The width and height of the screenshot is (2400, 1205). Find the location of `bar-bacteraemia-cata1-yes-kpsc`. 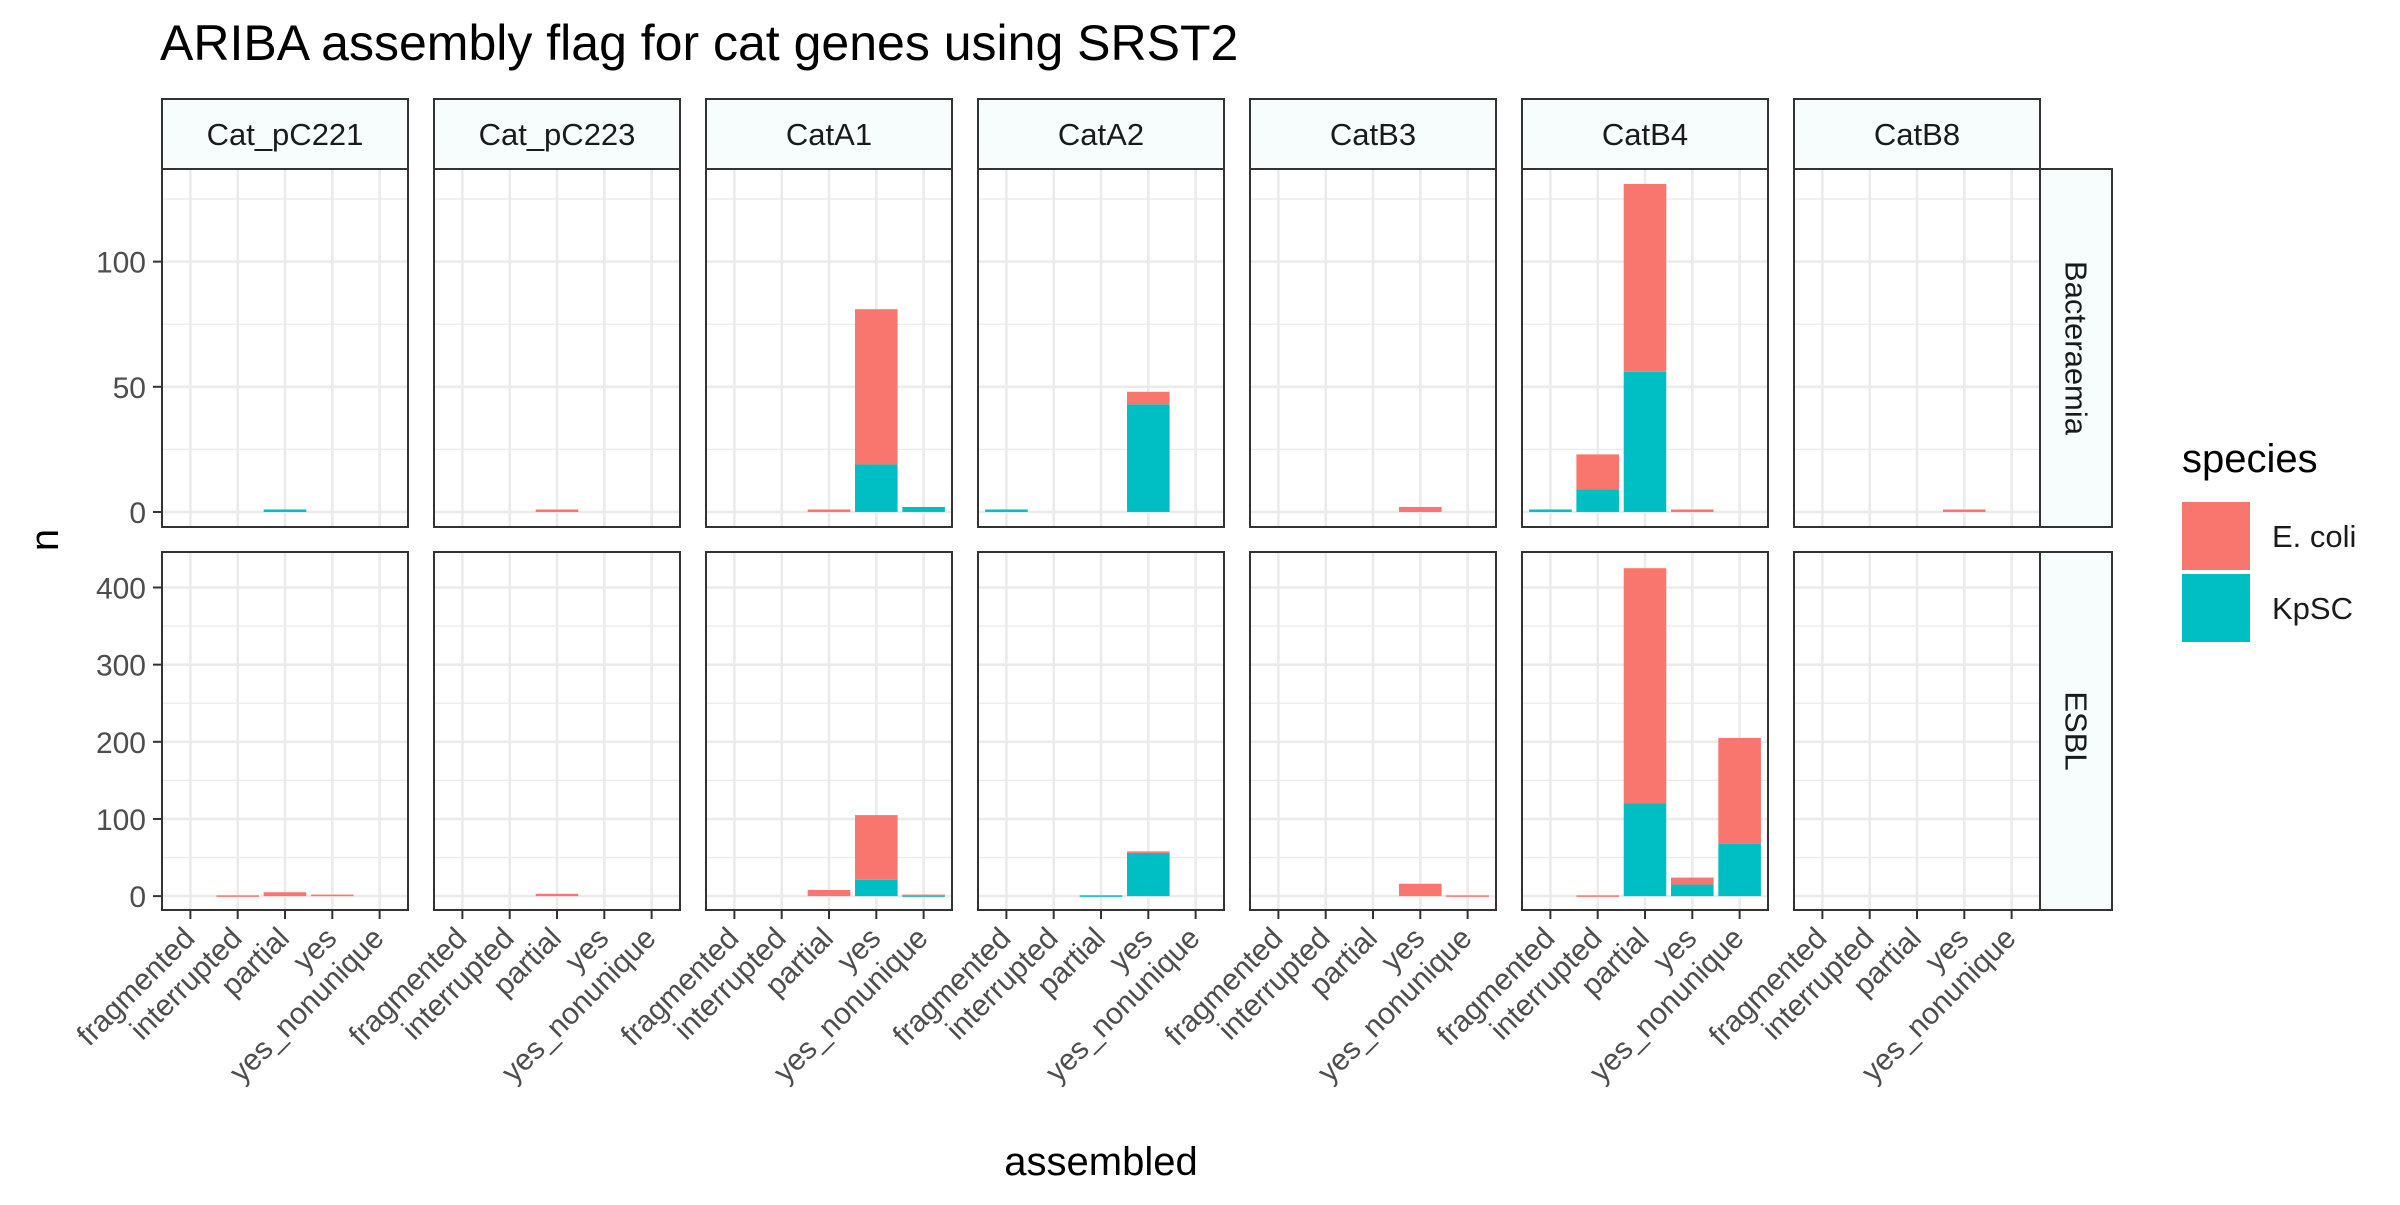

bar-bacteraemia-cata1-yes-kpsc is located at coordinates (876, 488).